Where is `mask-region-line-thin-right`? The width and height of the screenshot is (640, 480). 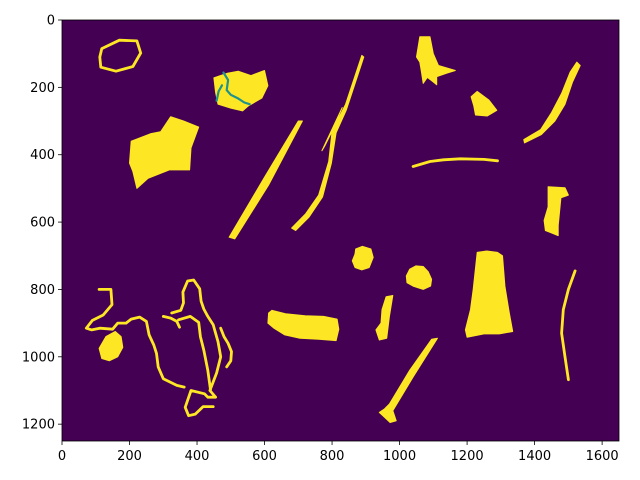 mask-region-line-thin-right is located at coordinates (455, 162).